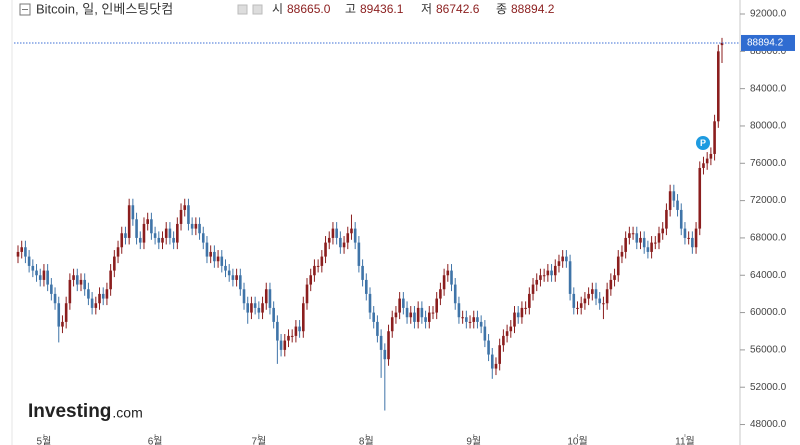  I want to click on brand-logo: Investing, so click(69, 411).